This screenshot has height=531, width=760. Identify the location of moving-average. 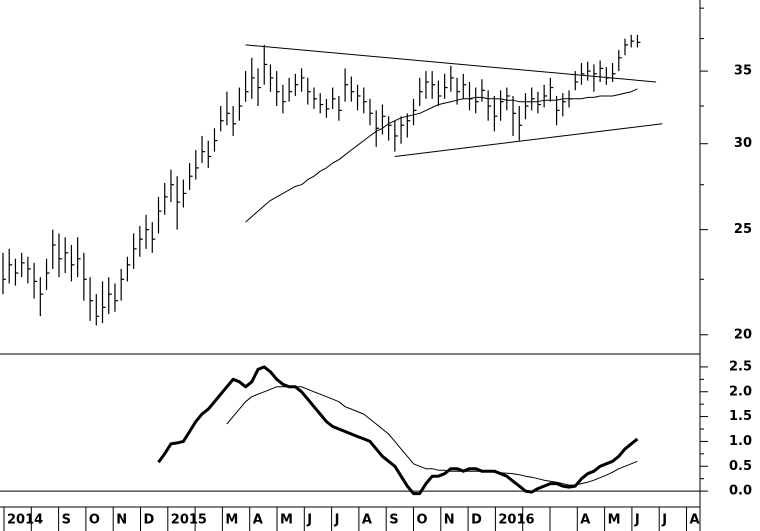
(441, 155).